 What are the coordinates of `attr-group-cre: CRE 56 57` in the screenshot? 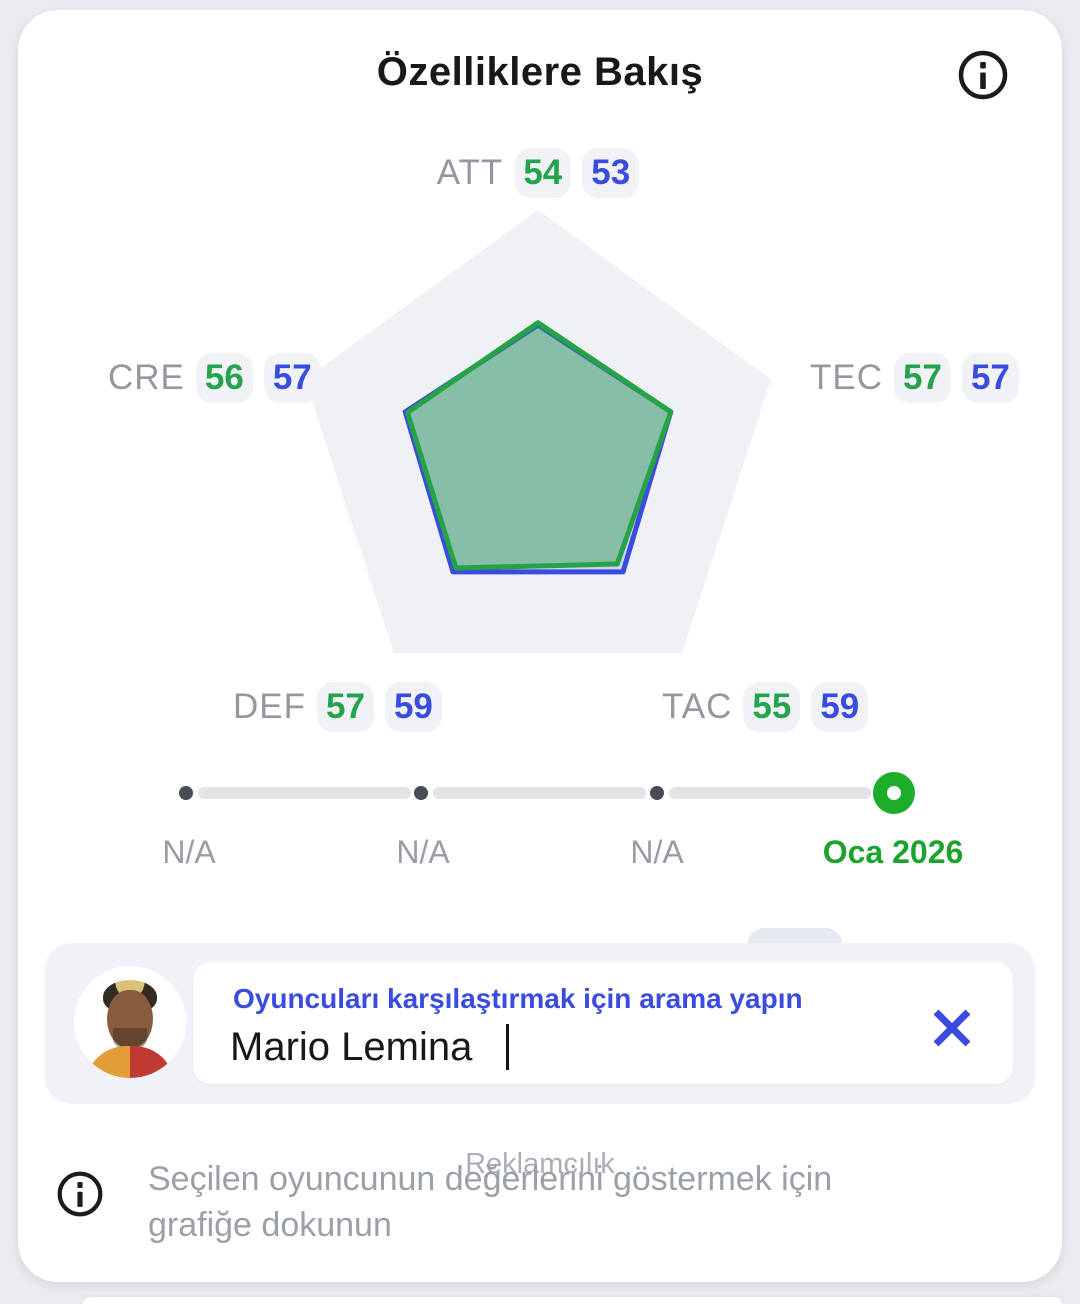 It's located at (214, 378).